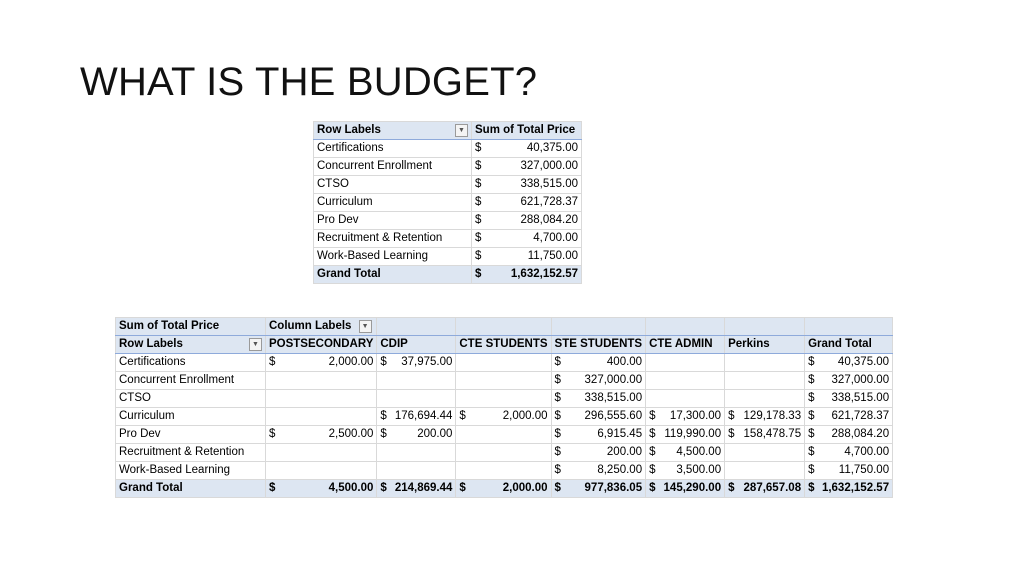 This screenshot has height=576, width=1024. Describe the element at coordinates (849, 344) in the screenshot. I see `column-header: Grand Total` at that location.